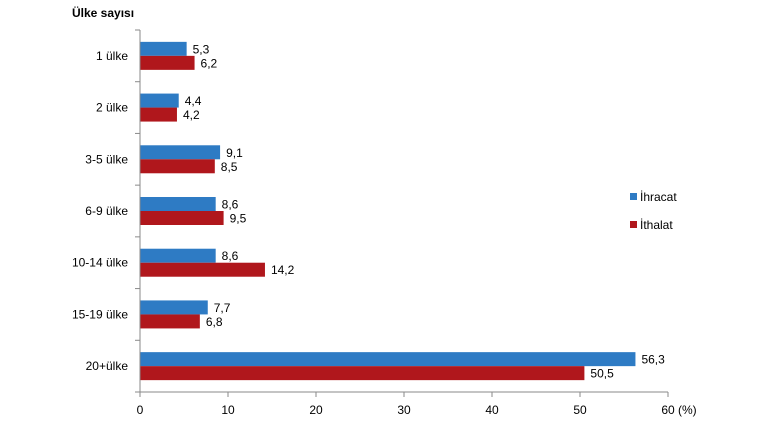 The image size is (780, 440). What do you see at coordinates (238, 219) in the screenshot?
I see `data-label: 9,5` at bounding box center [238, 219].